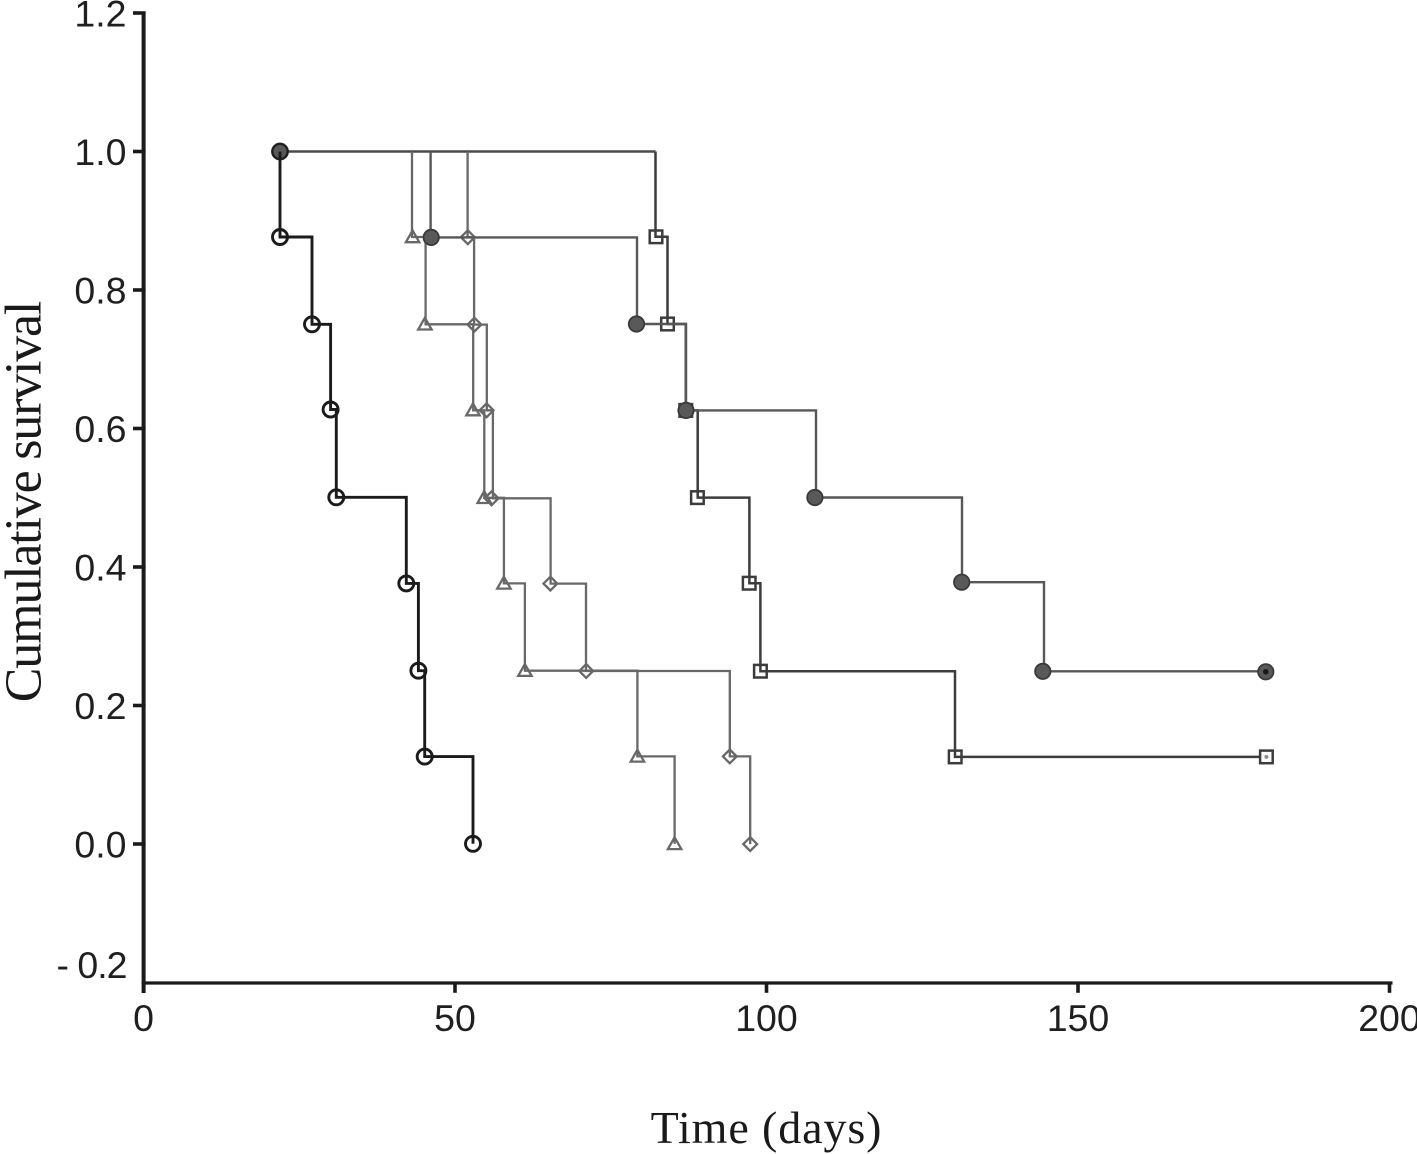 Image resolution: width=1417 pixels, height=1154 pixels. I want to click on svg-text: Time (days), so click(767, 1127).